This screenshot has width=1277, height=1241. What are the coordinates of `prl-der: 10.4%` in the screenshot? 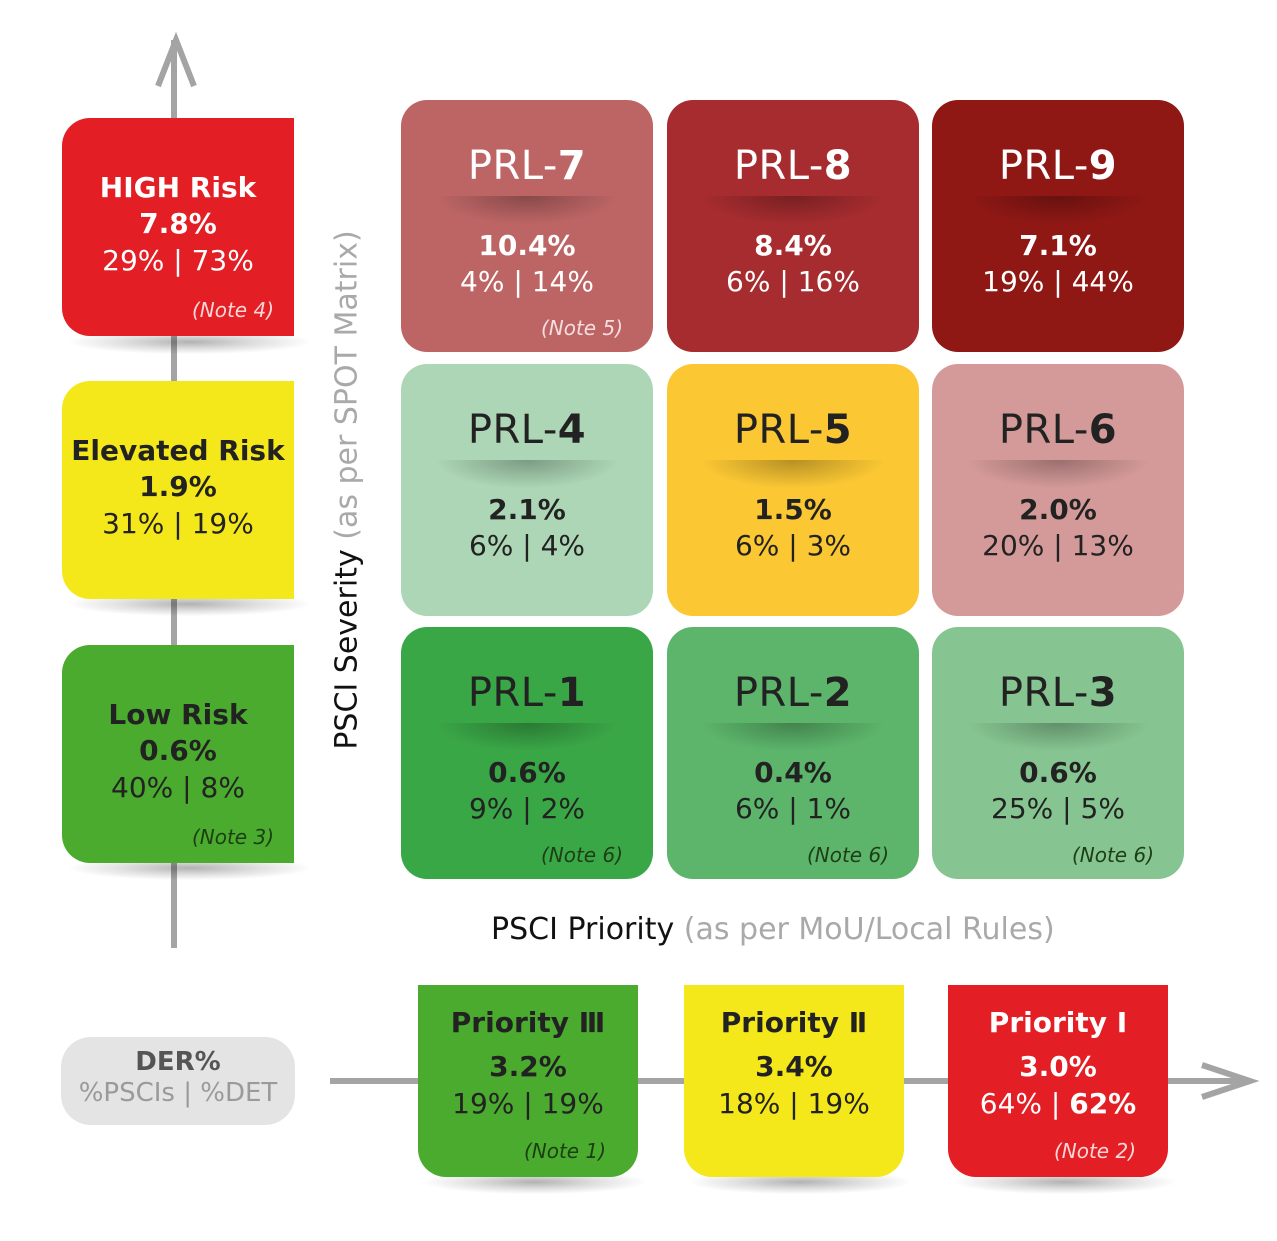 It's located at (527, 245).